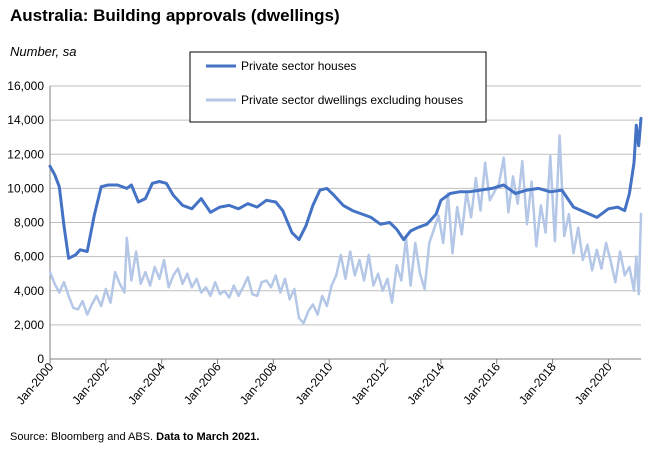 The height and width of the screenshot is (455, 650). I want to click on y-axis-unit-label: Number, sa, so click(43, 51).